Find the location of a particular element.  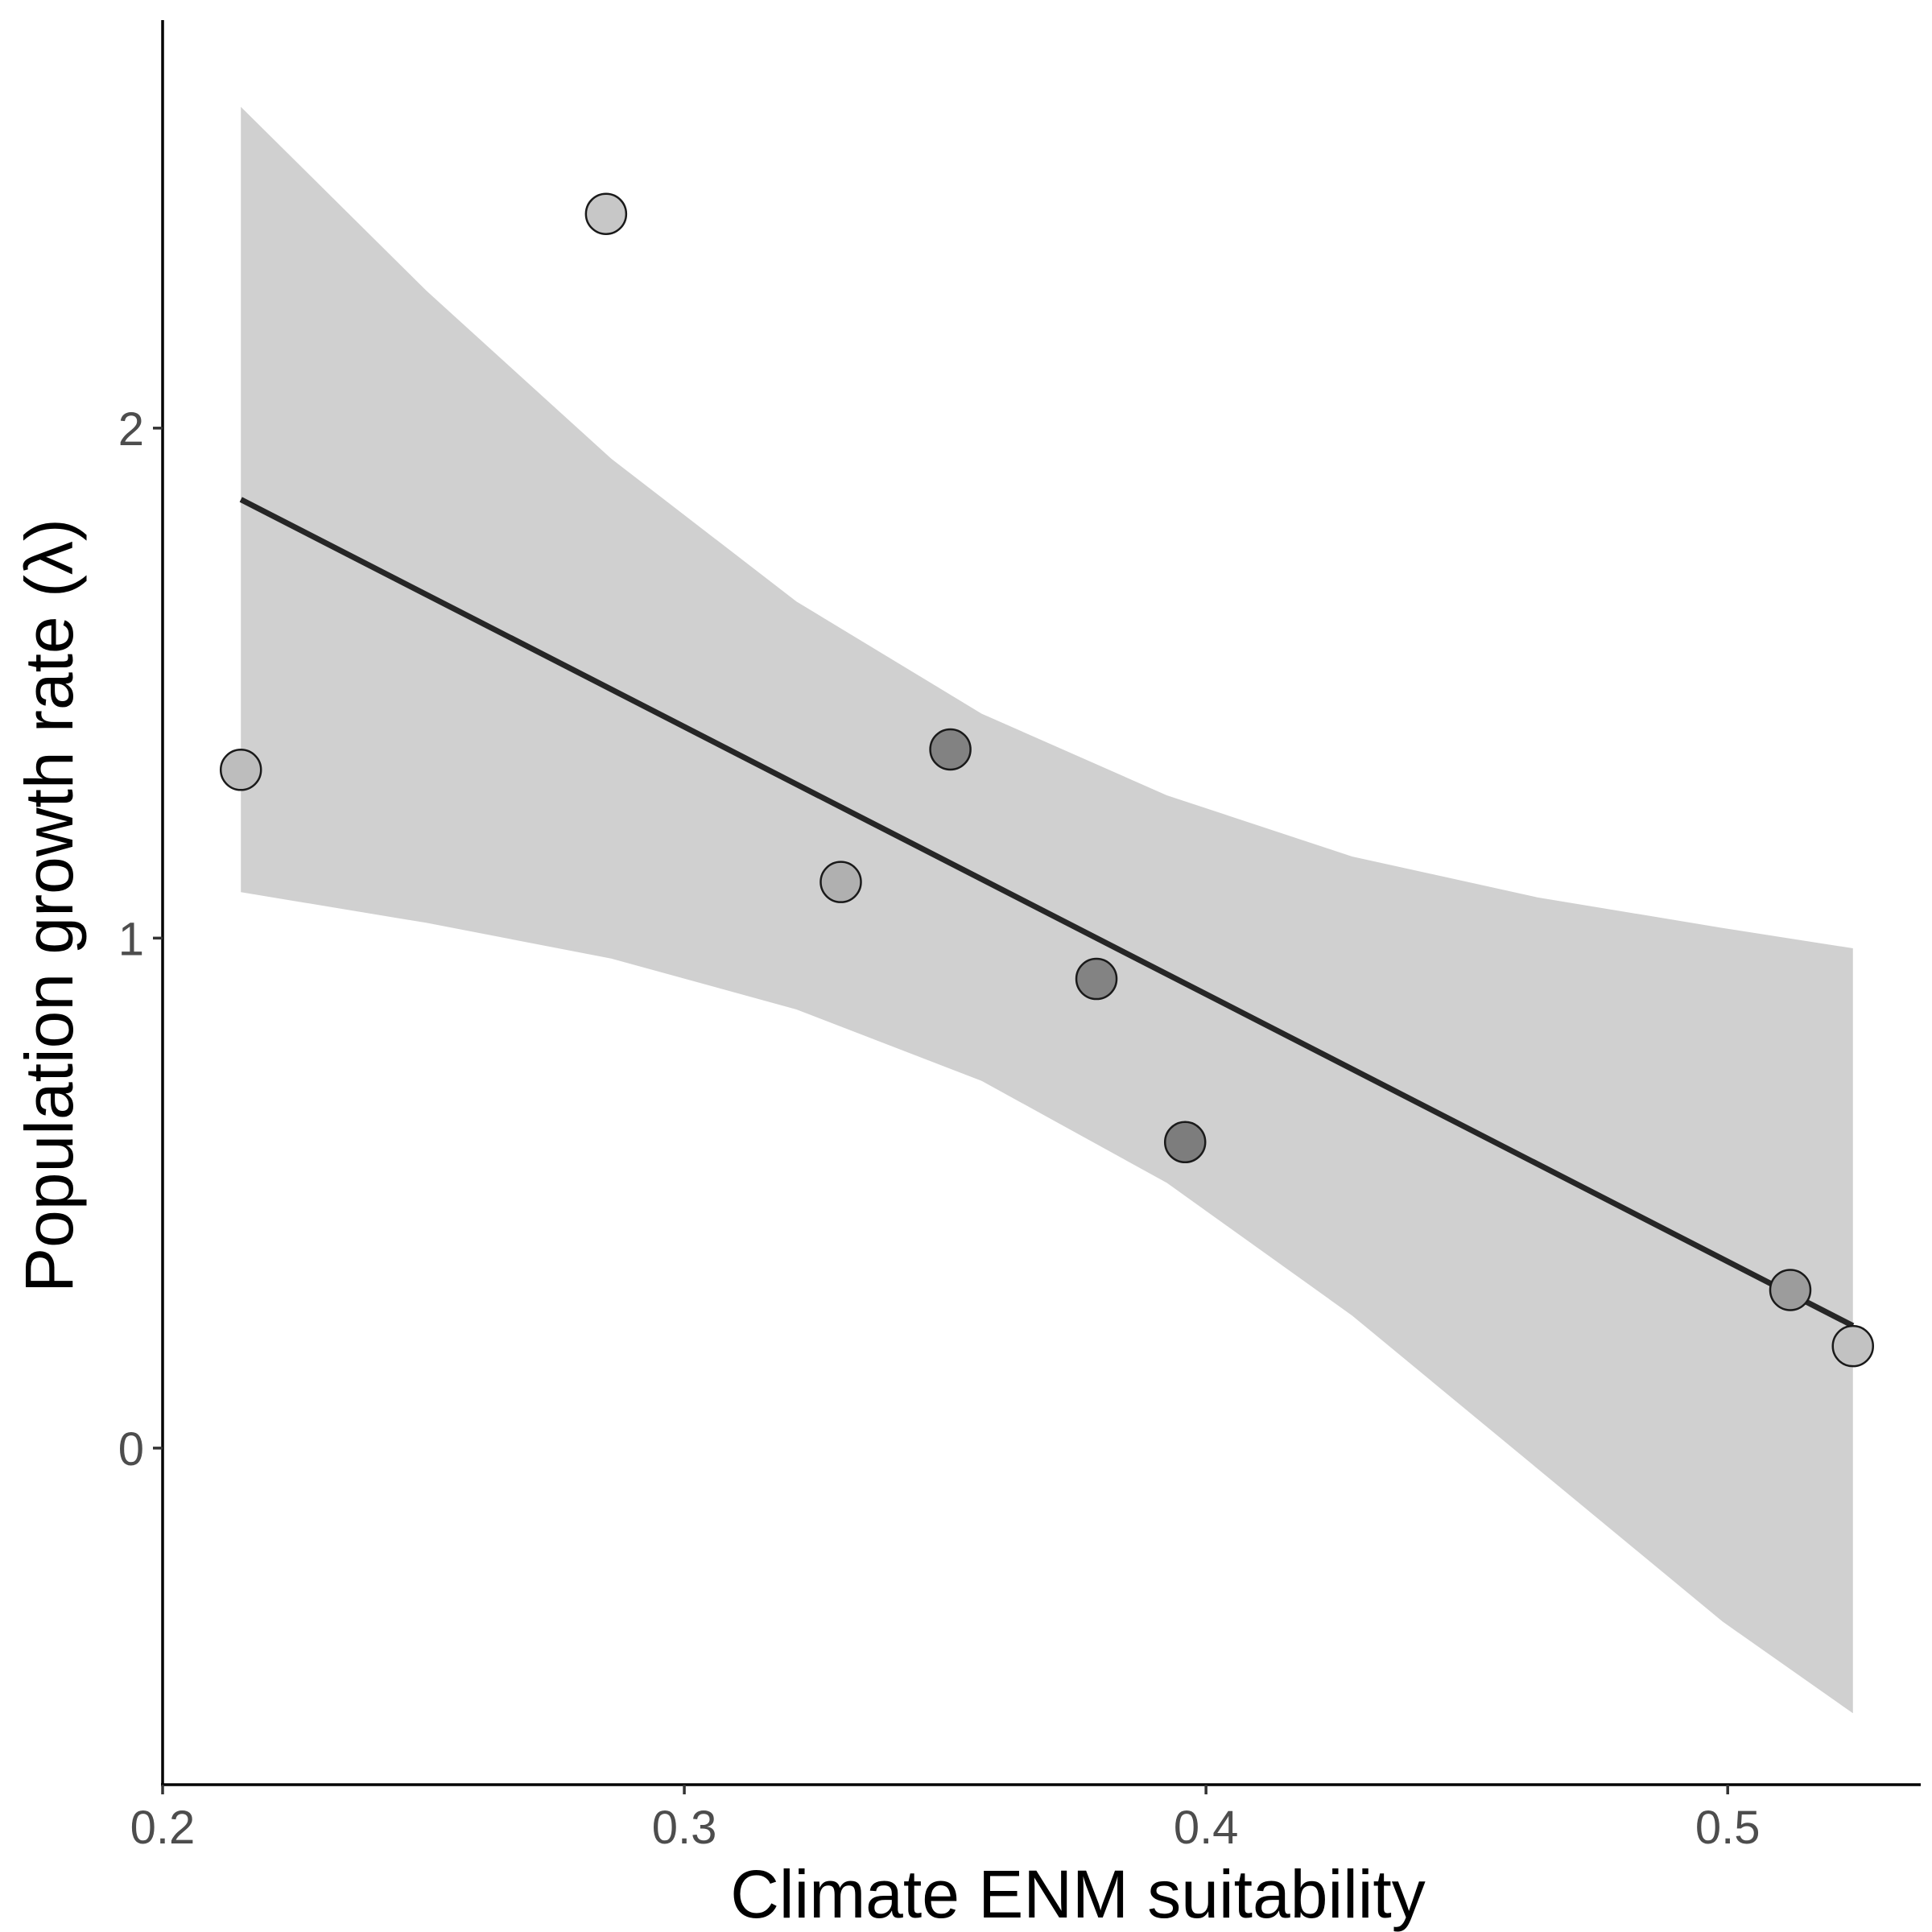

y-tick-label: 0 is located at coordinates (131, 1449).